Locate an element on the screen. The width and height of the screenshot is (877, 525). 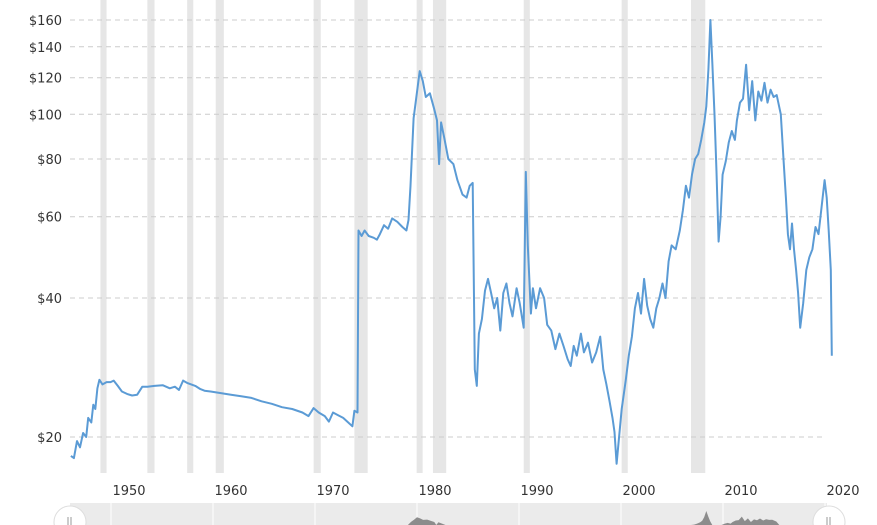
y-tick-label: $120 is located at coordinates (45, 79).